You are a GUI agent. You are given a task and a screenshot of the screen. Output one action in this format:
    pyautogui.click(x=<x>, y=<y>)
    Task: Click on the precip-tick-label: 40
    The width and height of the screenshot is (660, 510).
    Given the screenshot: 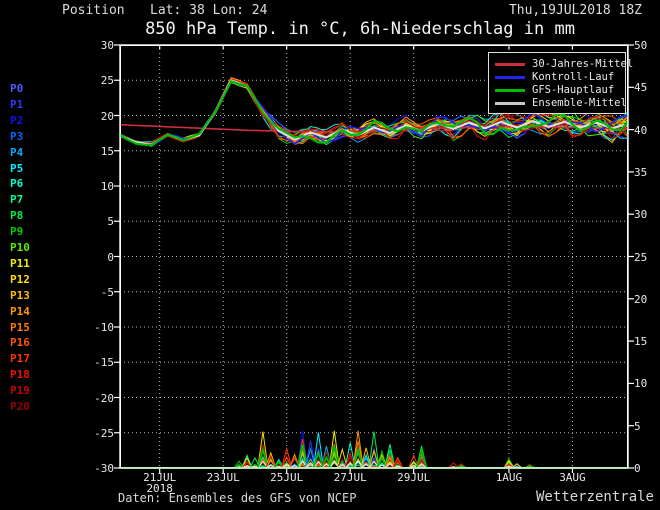 What is the action you would take?
    pyautogui.click(x=641, y=130)
    